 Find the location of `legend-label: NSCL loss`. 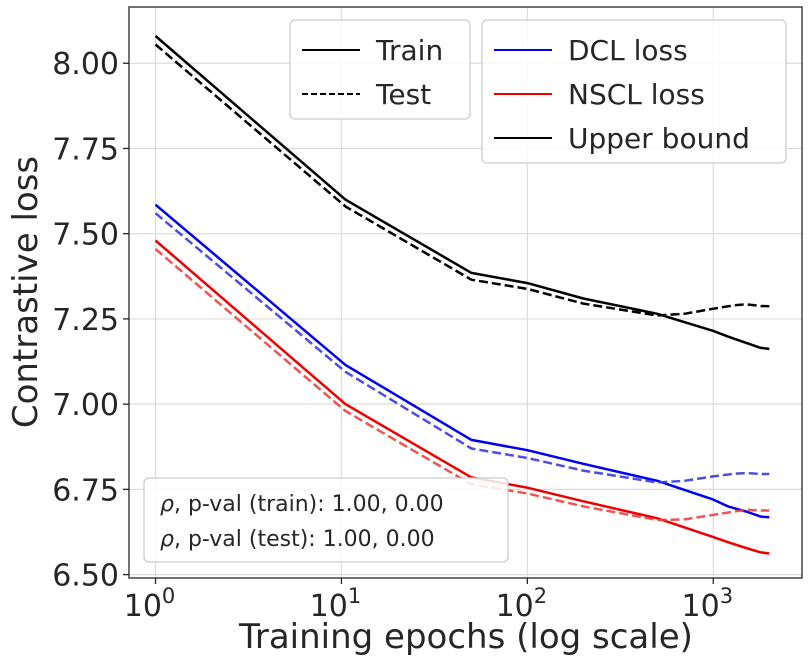

legend-label: NSCL loss is located at coordinates (636, 94).